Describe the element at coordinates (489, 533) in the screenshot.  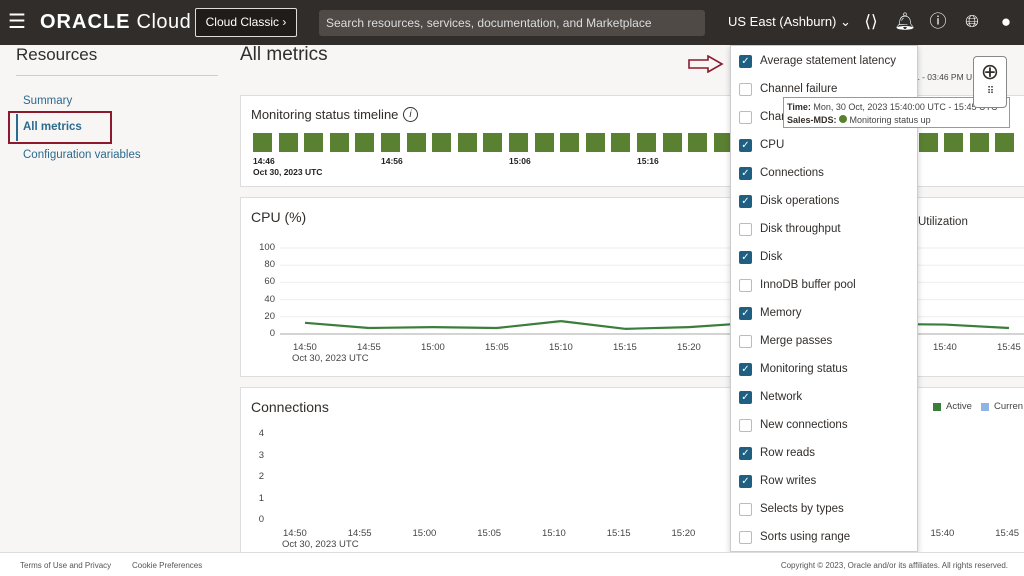
I see `connections-x-tick: 15:05` at that location.